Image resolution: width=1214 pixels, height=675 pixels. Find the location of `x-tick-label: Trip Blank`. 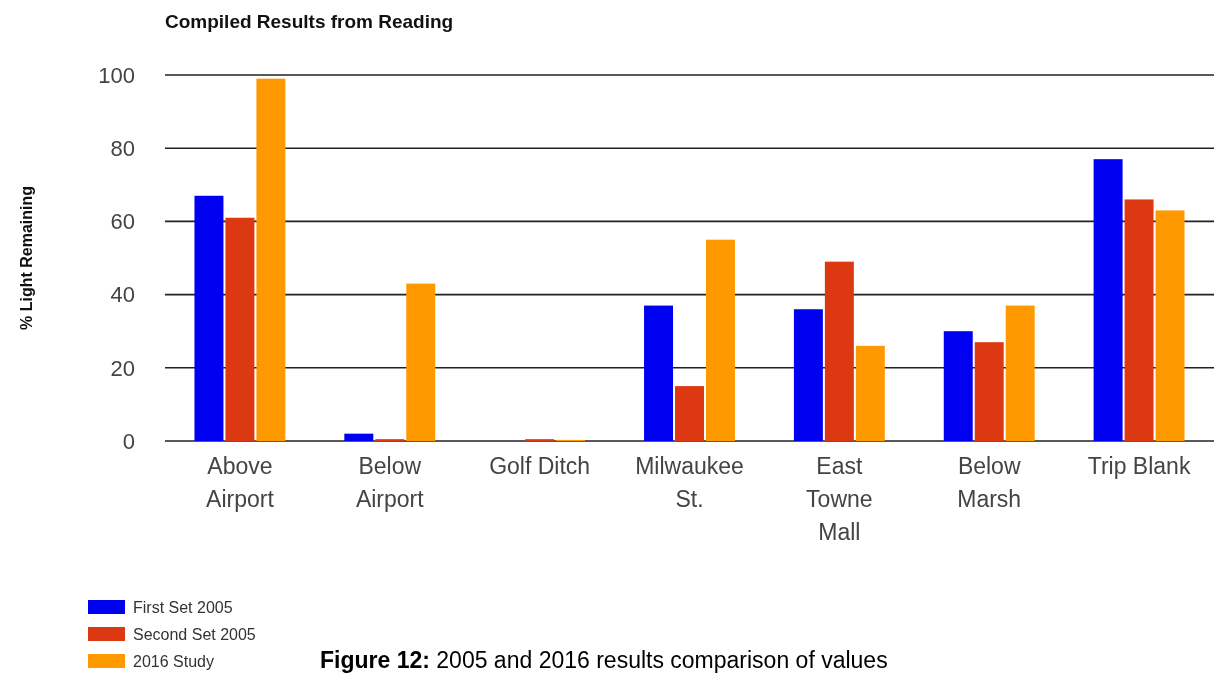

x-tick-label: Trip Blank is located at coordinates (1139, 466).